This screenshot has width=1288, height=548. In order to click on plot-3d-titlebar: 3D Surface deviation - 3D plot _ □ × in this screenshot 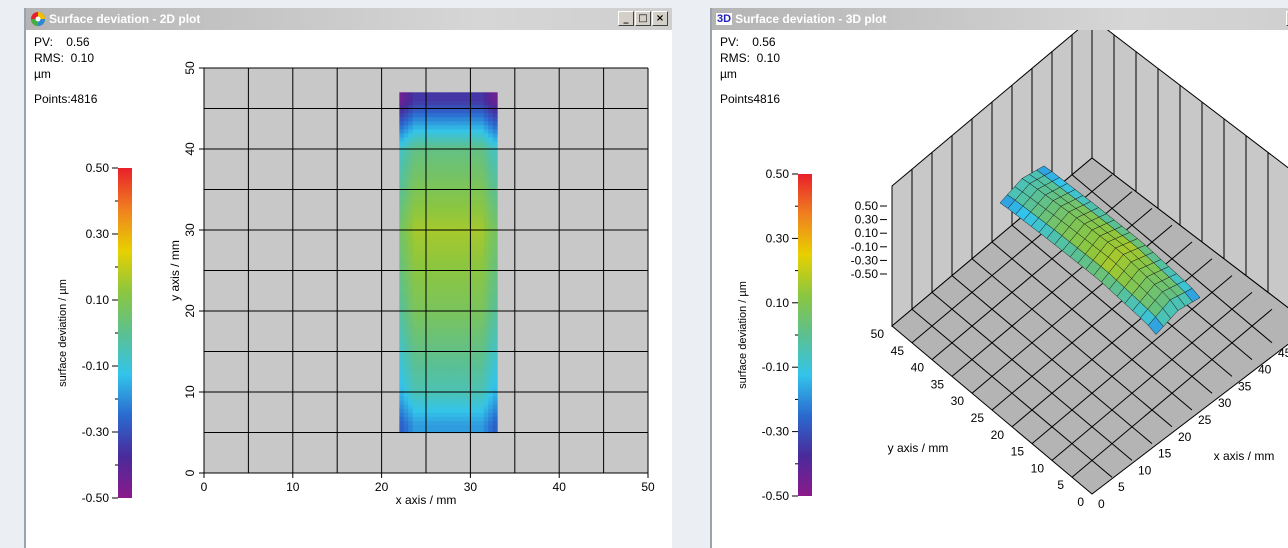, I will do `click(1000, 19)`.